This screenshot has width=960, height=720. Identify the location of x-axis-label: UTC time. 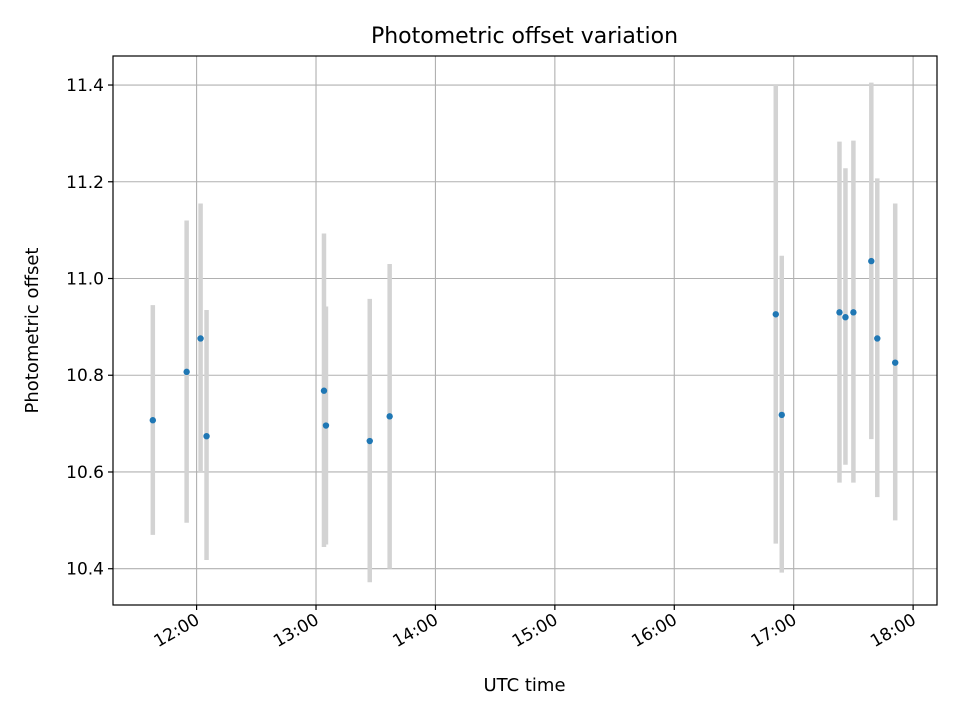
(524, 685).